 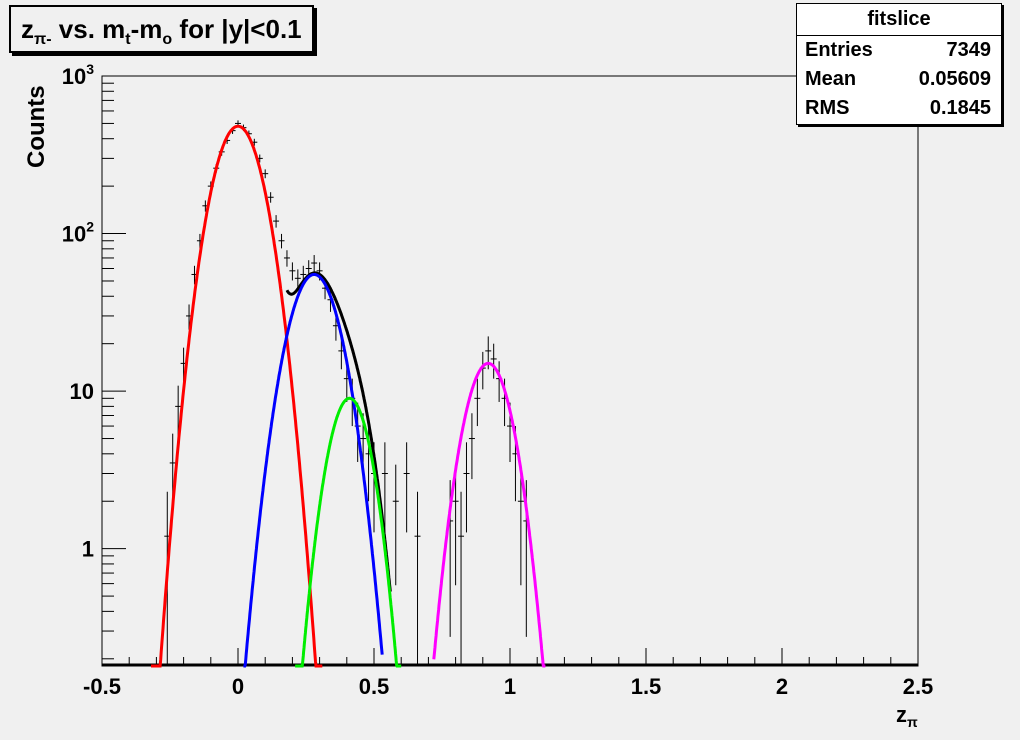 I want to click on x-tick-label: 0.5, so click(x=374, y=686).